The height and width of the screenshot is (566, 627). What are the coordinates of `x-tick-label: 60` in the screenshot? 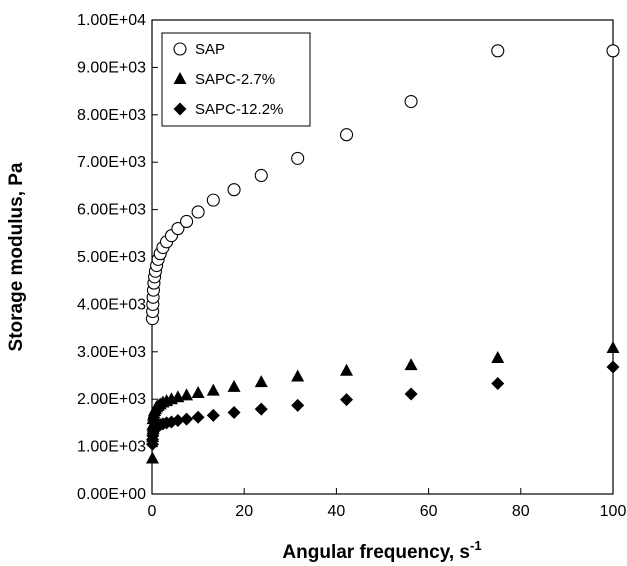 It's located at (429, 511).